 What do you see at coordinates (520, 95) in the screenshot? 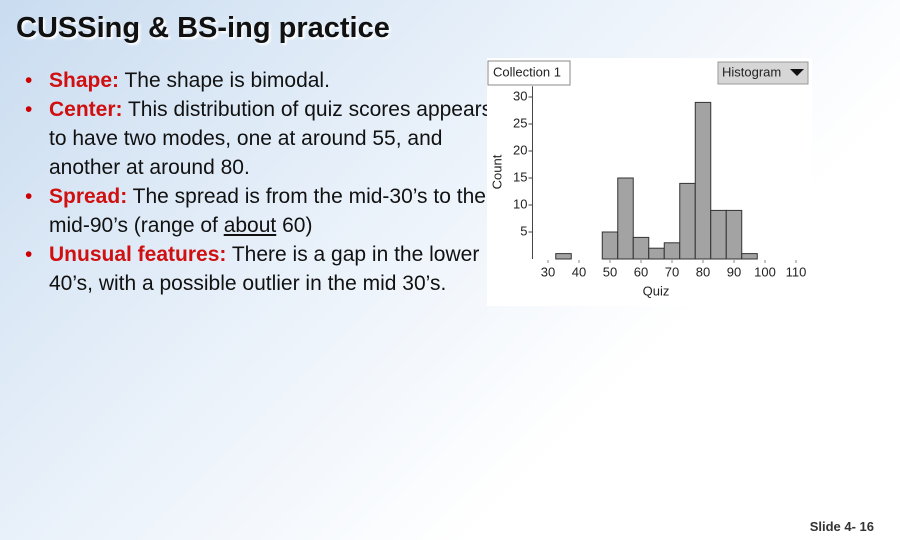
I see `y-tick-label: 30` at bounding box center [520, 95].